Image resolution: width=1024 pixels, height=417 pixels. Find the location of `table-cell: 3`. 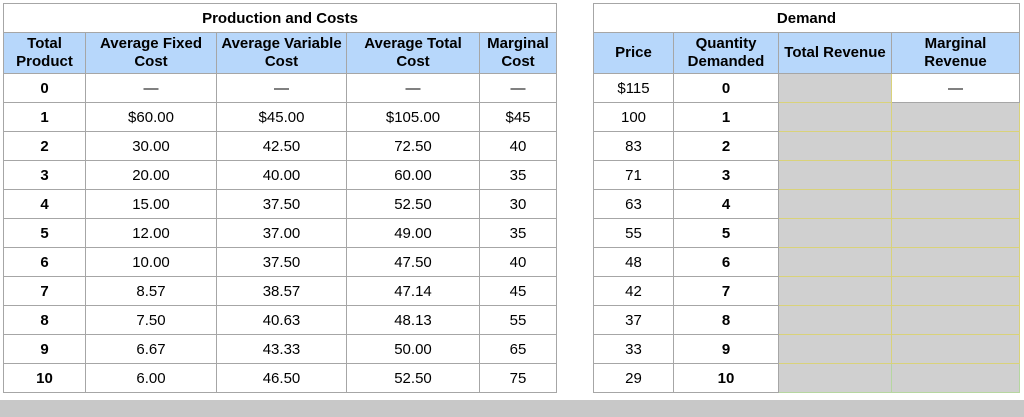

table-cell: 3 is located at coordinates (726, 175).